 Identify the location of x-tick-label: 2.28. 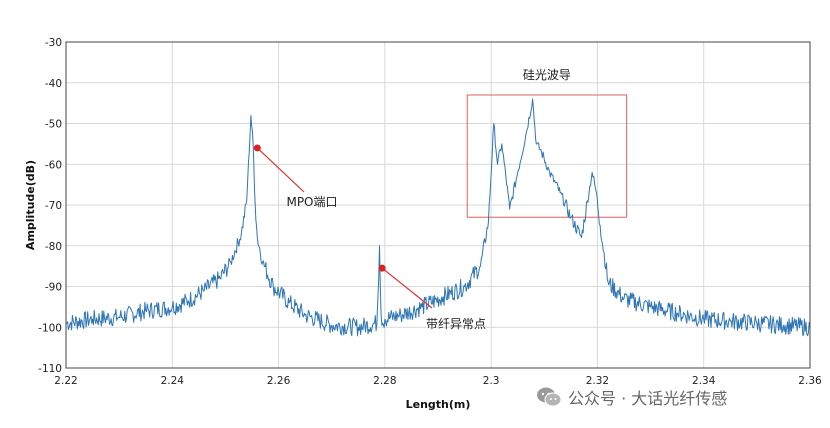
(384, 381).